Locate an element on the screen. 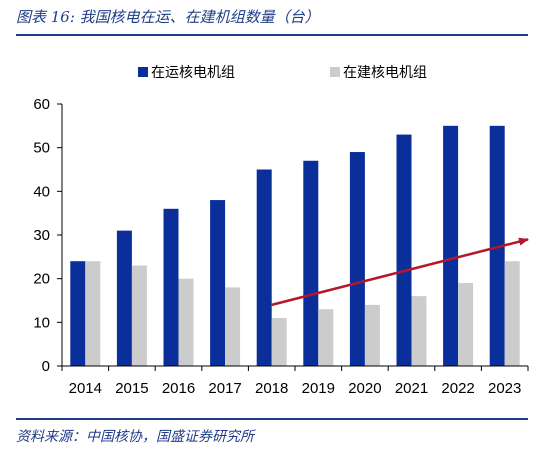 The image size is (544, 460). trend-arrow is located at coordinates (400, 272).